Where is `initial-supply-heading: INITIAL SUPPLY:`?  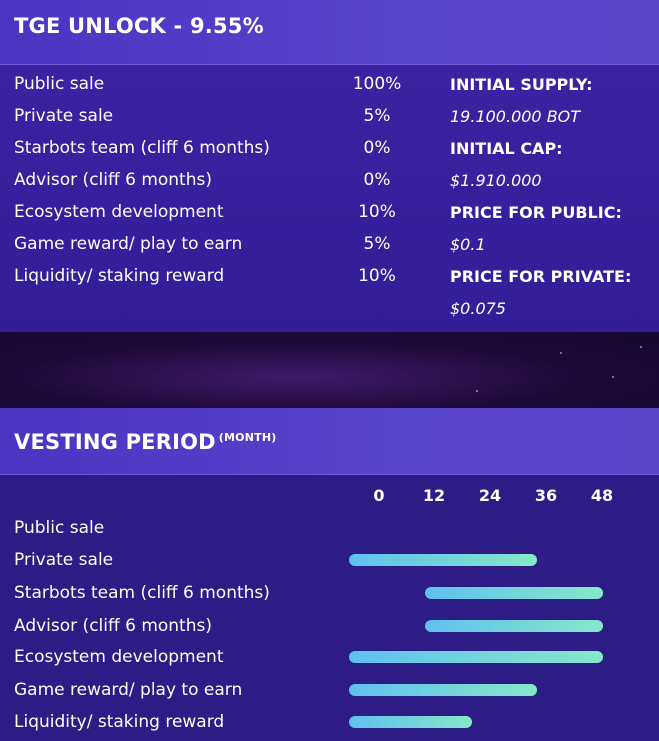
initial-supply-heading: INITIAL SUPPLY: is located at coordinates (521, 84).